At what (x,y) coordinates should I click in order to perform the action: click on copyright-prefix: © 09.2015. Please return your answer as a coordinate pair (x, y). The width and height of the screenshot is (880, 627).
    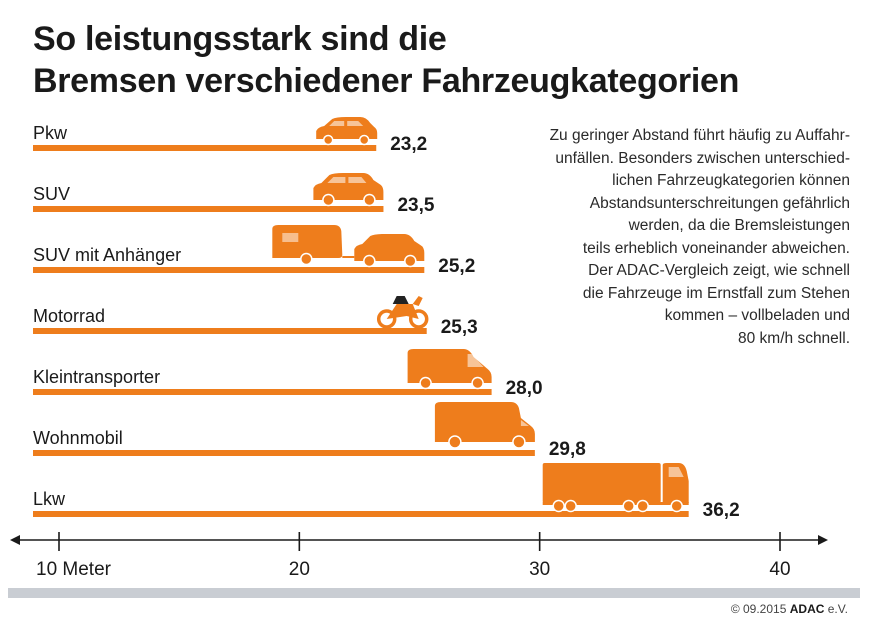
    Looking at the image, I should click on (758, 609).